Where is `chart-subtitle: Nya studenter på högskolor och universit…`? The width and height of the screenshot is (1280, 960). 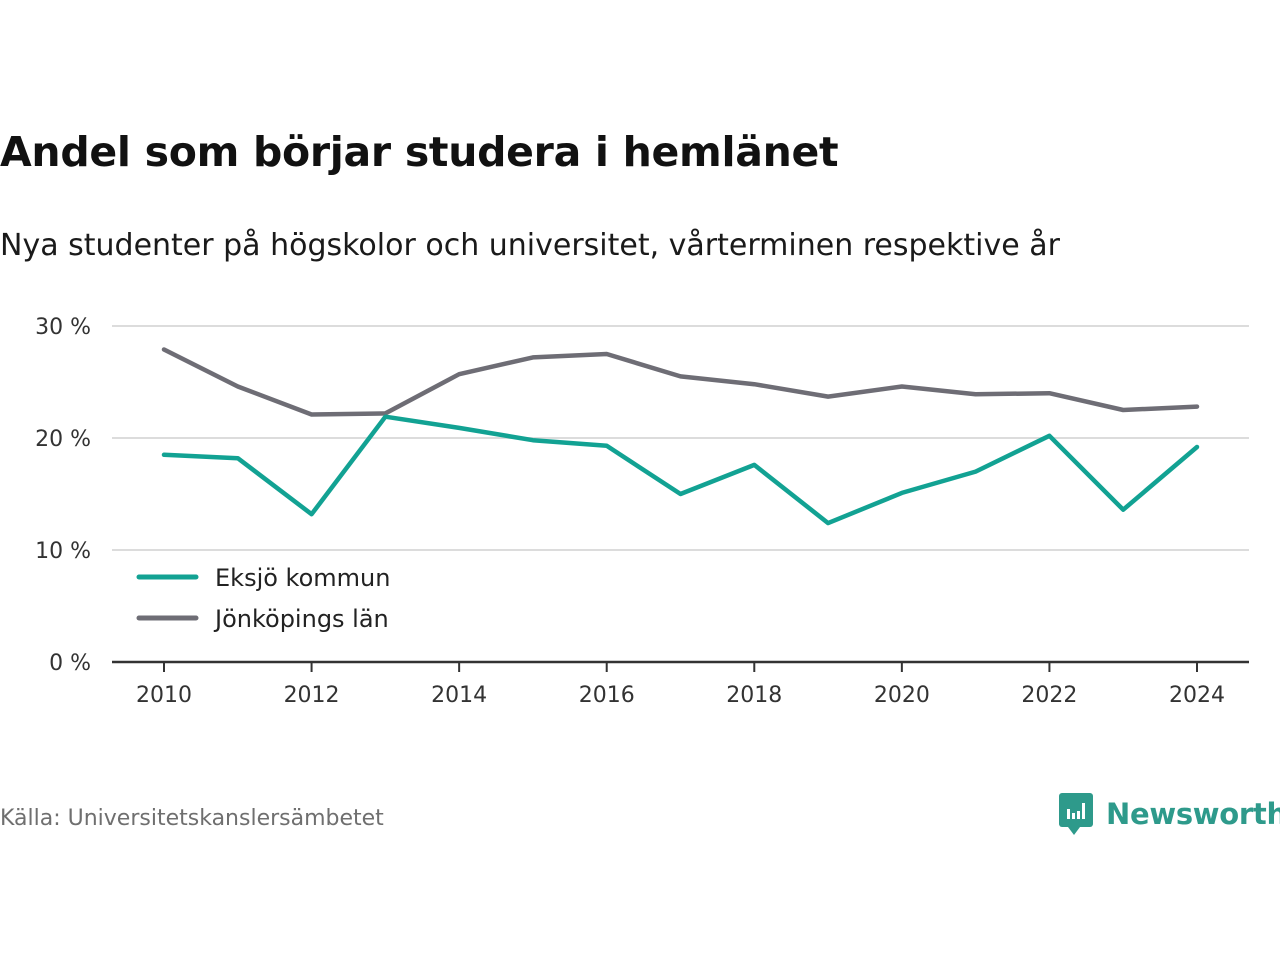 chart-subtitle: Nya studenter på högskolor och universit… is located at coordinates (530, 245).